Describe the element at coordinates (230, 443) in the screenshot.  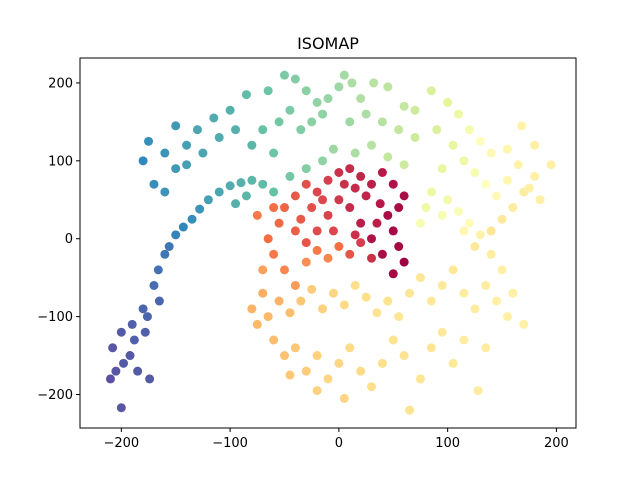
I see `x-tick-label: −100` at that location.